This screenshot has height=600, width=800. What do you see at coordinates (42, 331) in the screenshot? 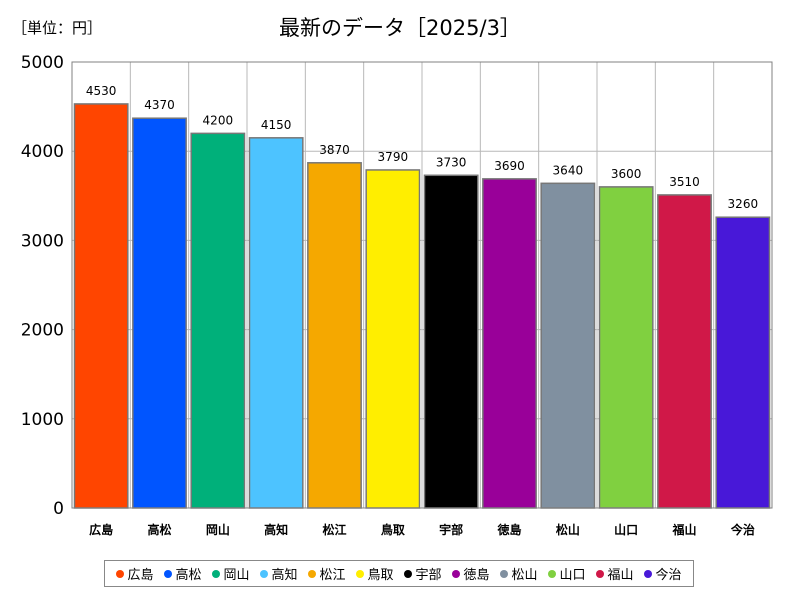
I see `y-tick-label: 2000` at bounding box center [42, 331].